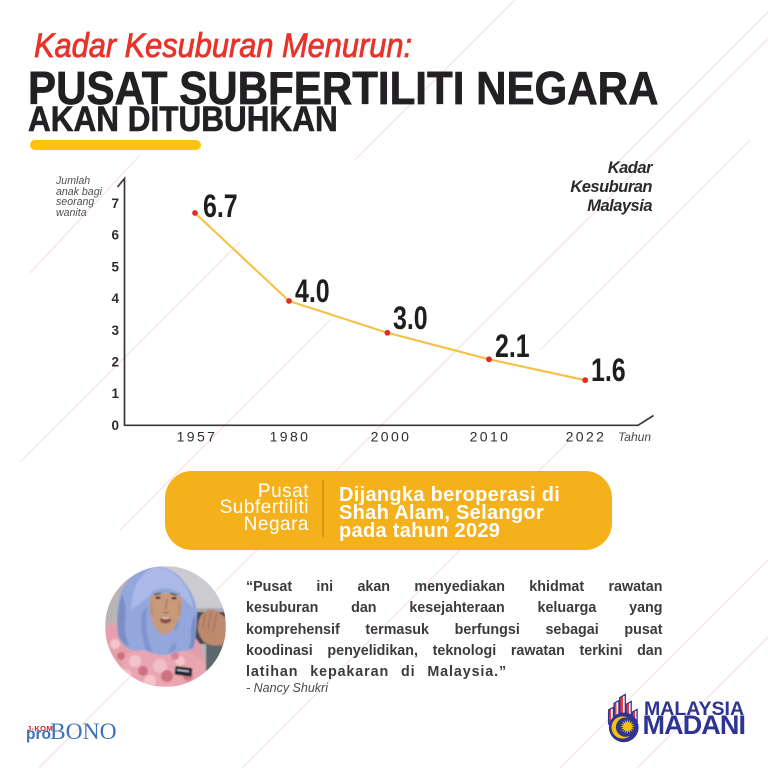  I want to click on svg-text: 2, so click(115, 362).